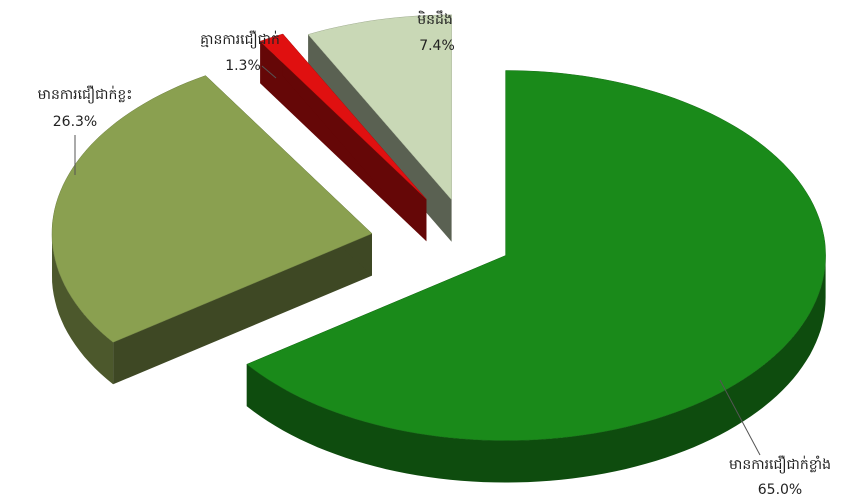 The width and height of the screenshot is (851, 504). Describe the element at coordinates (780, 490) in the screenshot. I see `value-label: 65.0%` at that location.